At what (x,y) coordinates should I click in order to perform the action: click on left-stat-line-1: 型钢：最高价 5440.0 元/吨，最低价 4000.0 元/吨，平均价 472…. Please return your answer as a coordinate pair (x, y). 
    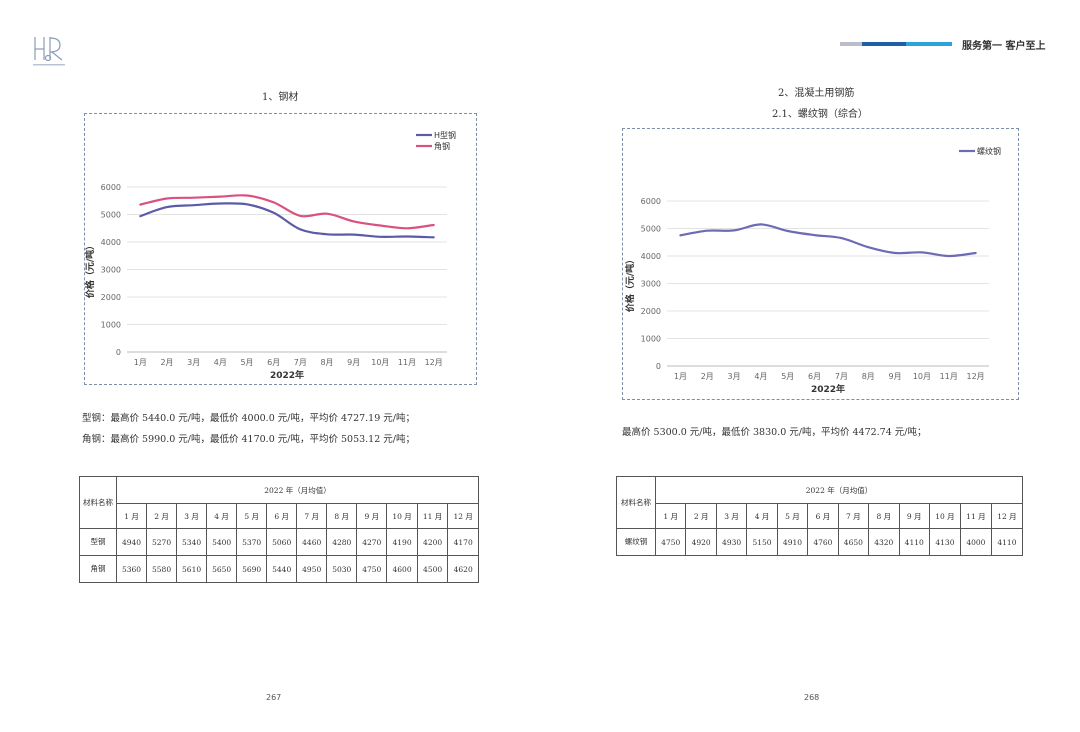
    Looking at the image, I should click on (248, 418).